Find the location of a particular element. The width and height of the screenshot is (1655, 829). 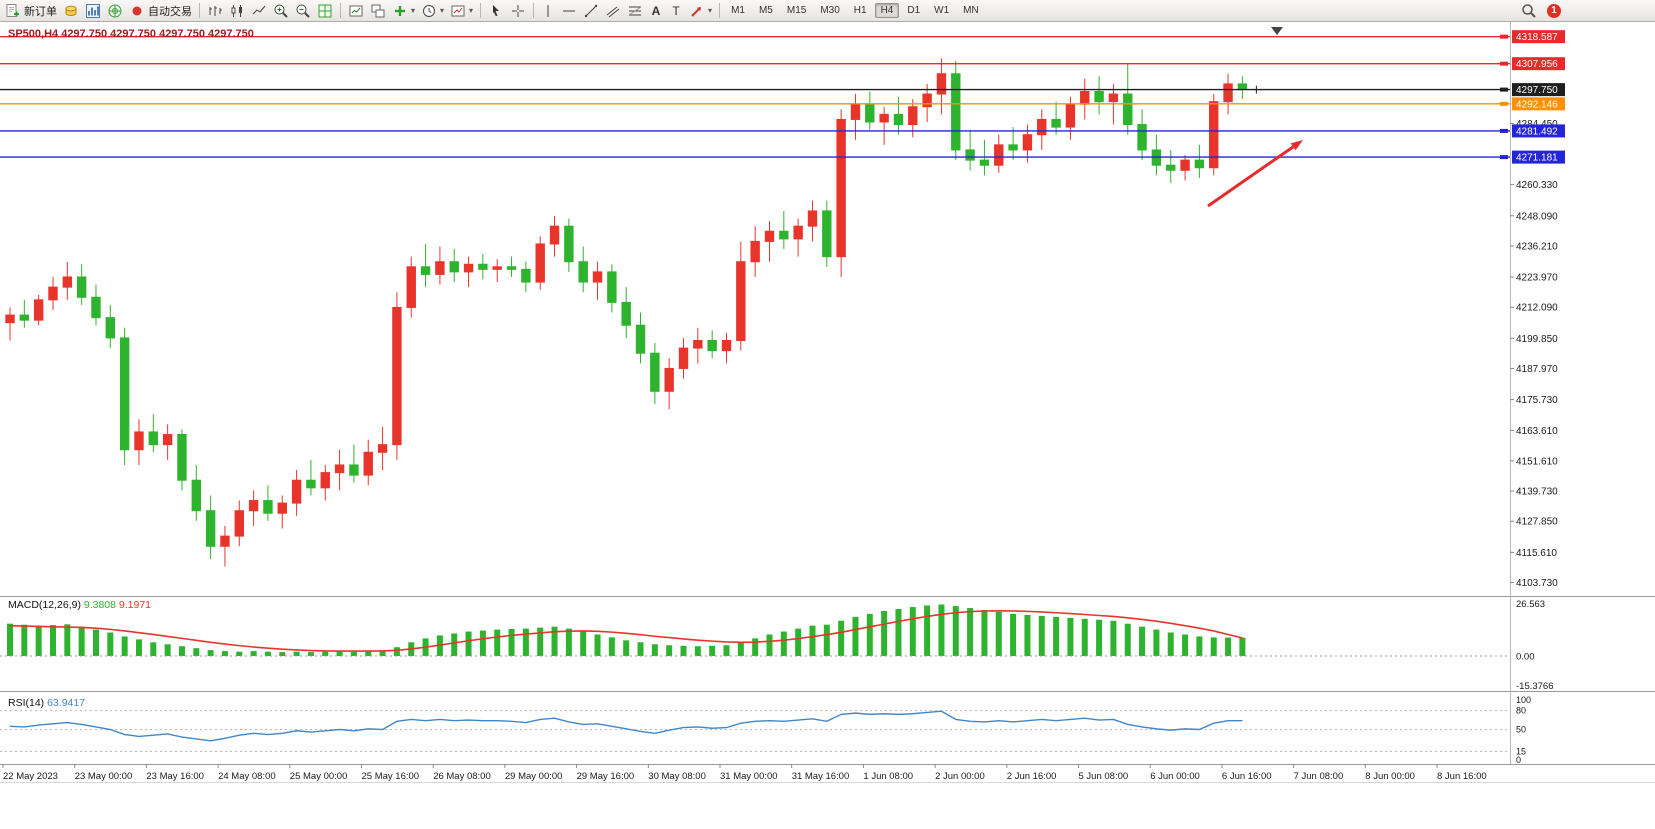

timeframe-M15: M15 is located at coordinates (796, 10).